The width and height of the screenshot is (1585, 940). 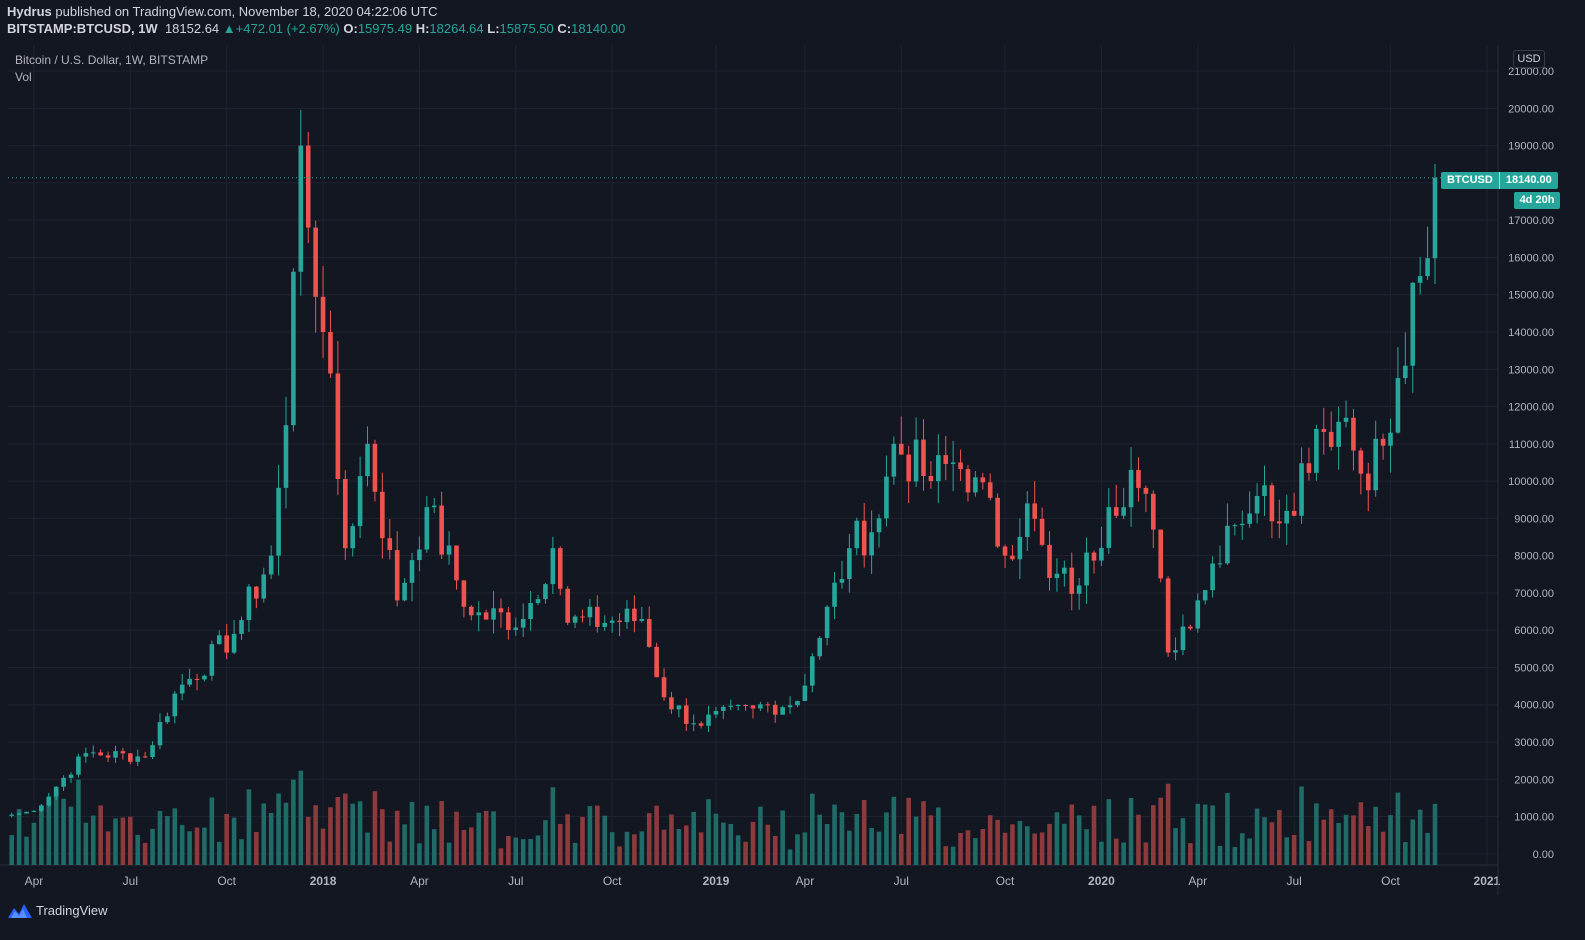 I want to click on y-tick-label: 1000.00, so click(x=1534, y=818).